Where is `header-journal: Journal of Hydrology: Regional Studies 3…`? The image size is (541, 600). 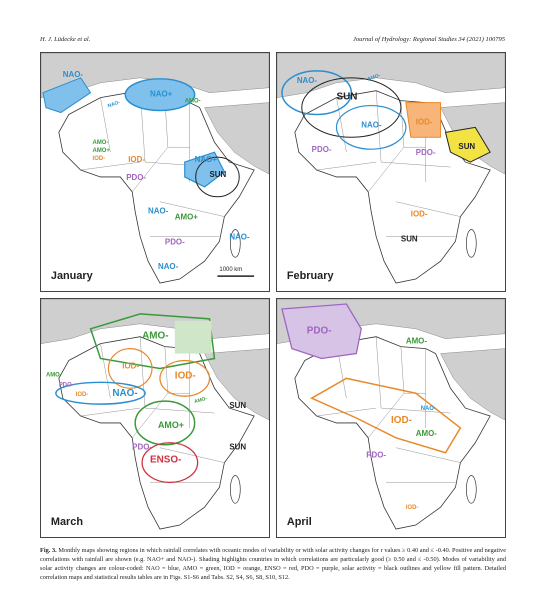
header-journal: Journal of Hydrology: Regional Studies 3… is located at coordinates (429, 39).